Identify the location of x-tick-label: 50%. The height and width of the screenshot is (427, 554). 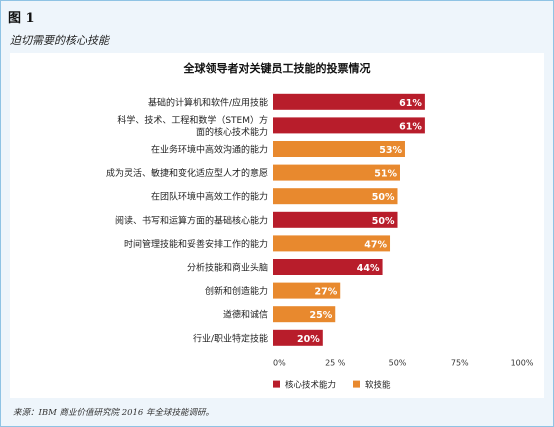
(398, 363).